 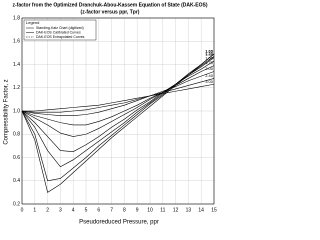 I want to click on x-tick-label: 5, so click(x=86, y=210).